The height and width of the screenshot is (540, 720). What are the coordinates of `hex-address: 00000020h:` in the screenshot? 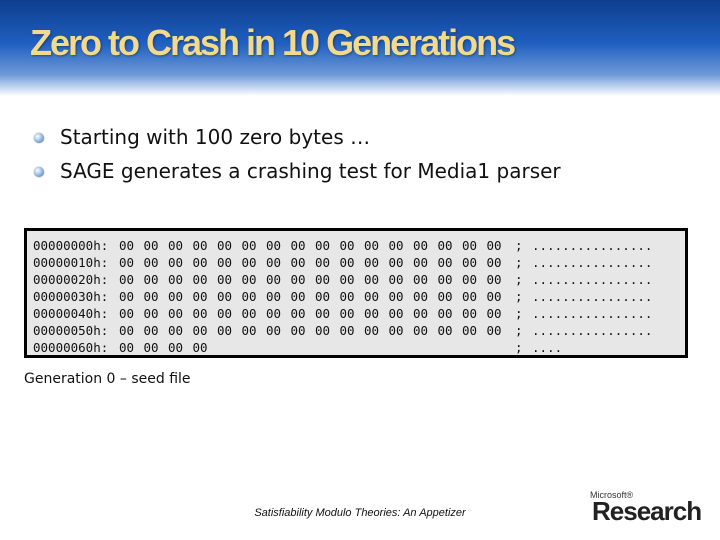 It's located at (71, 279).